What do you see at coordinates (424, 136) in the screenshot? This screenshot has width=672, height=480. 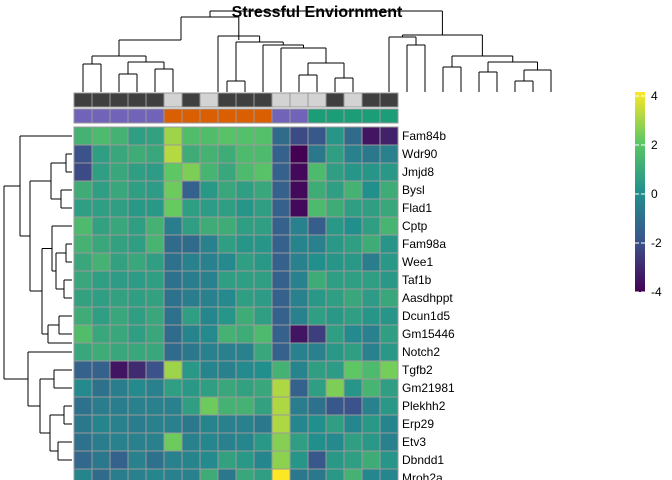 I see `row-label: Fam84b` at bounding box center [424, 136].